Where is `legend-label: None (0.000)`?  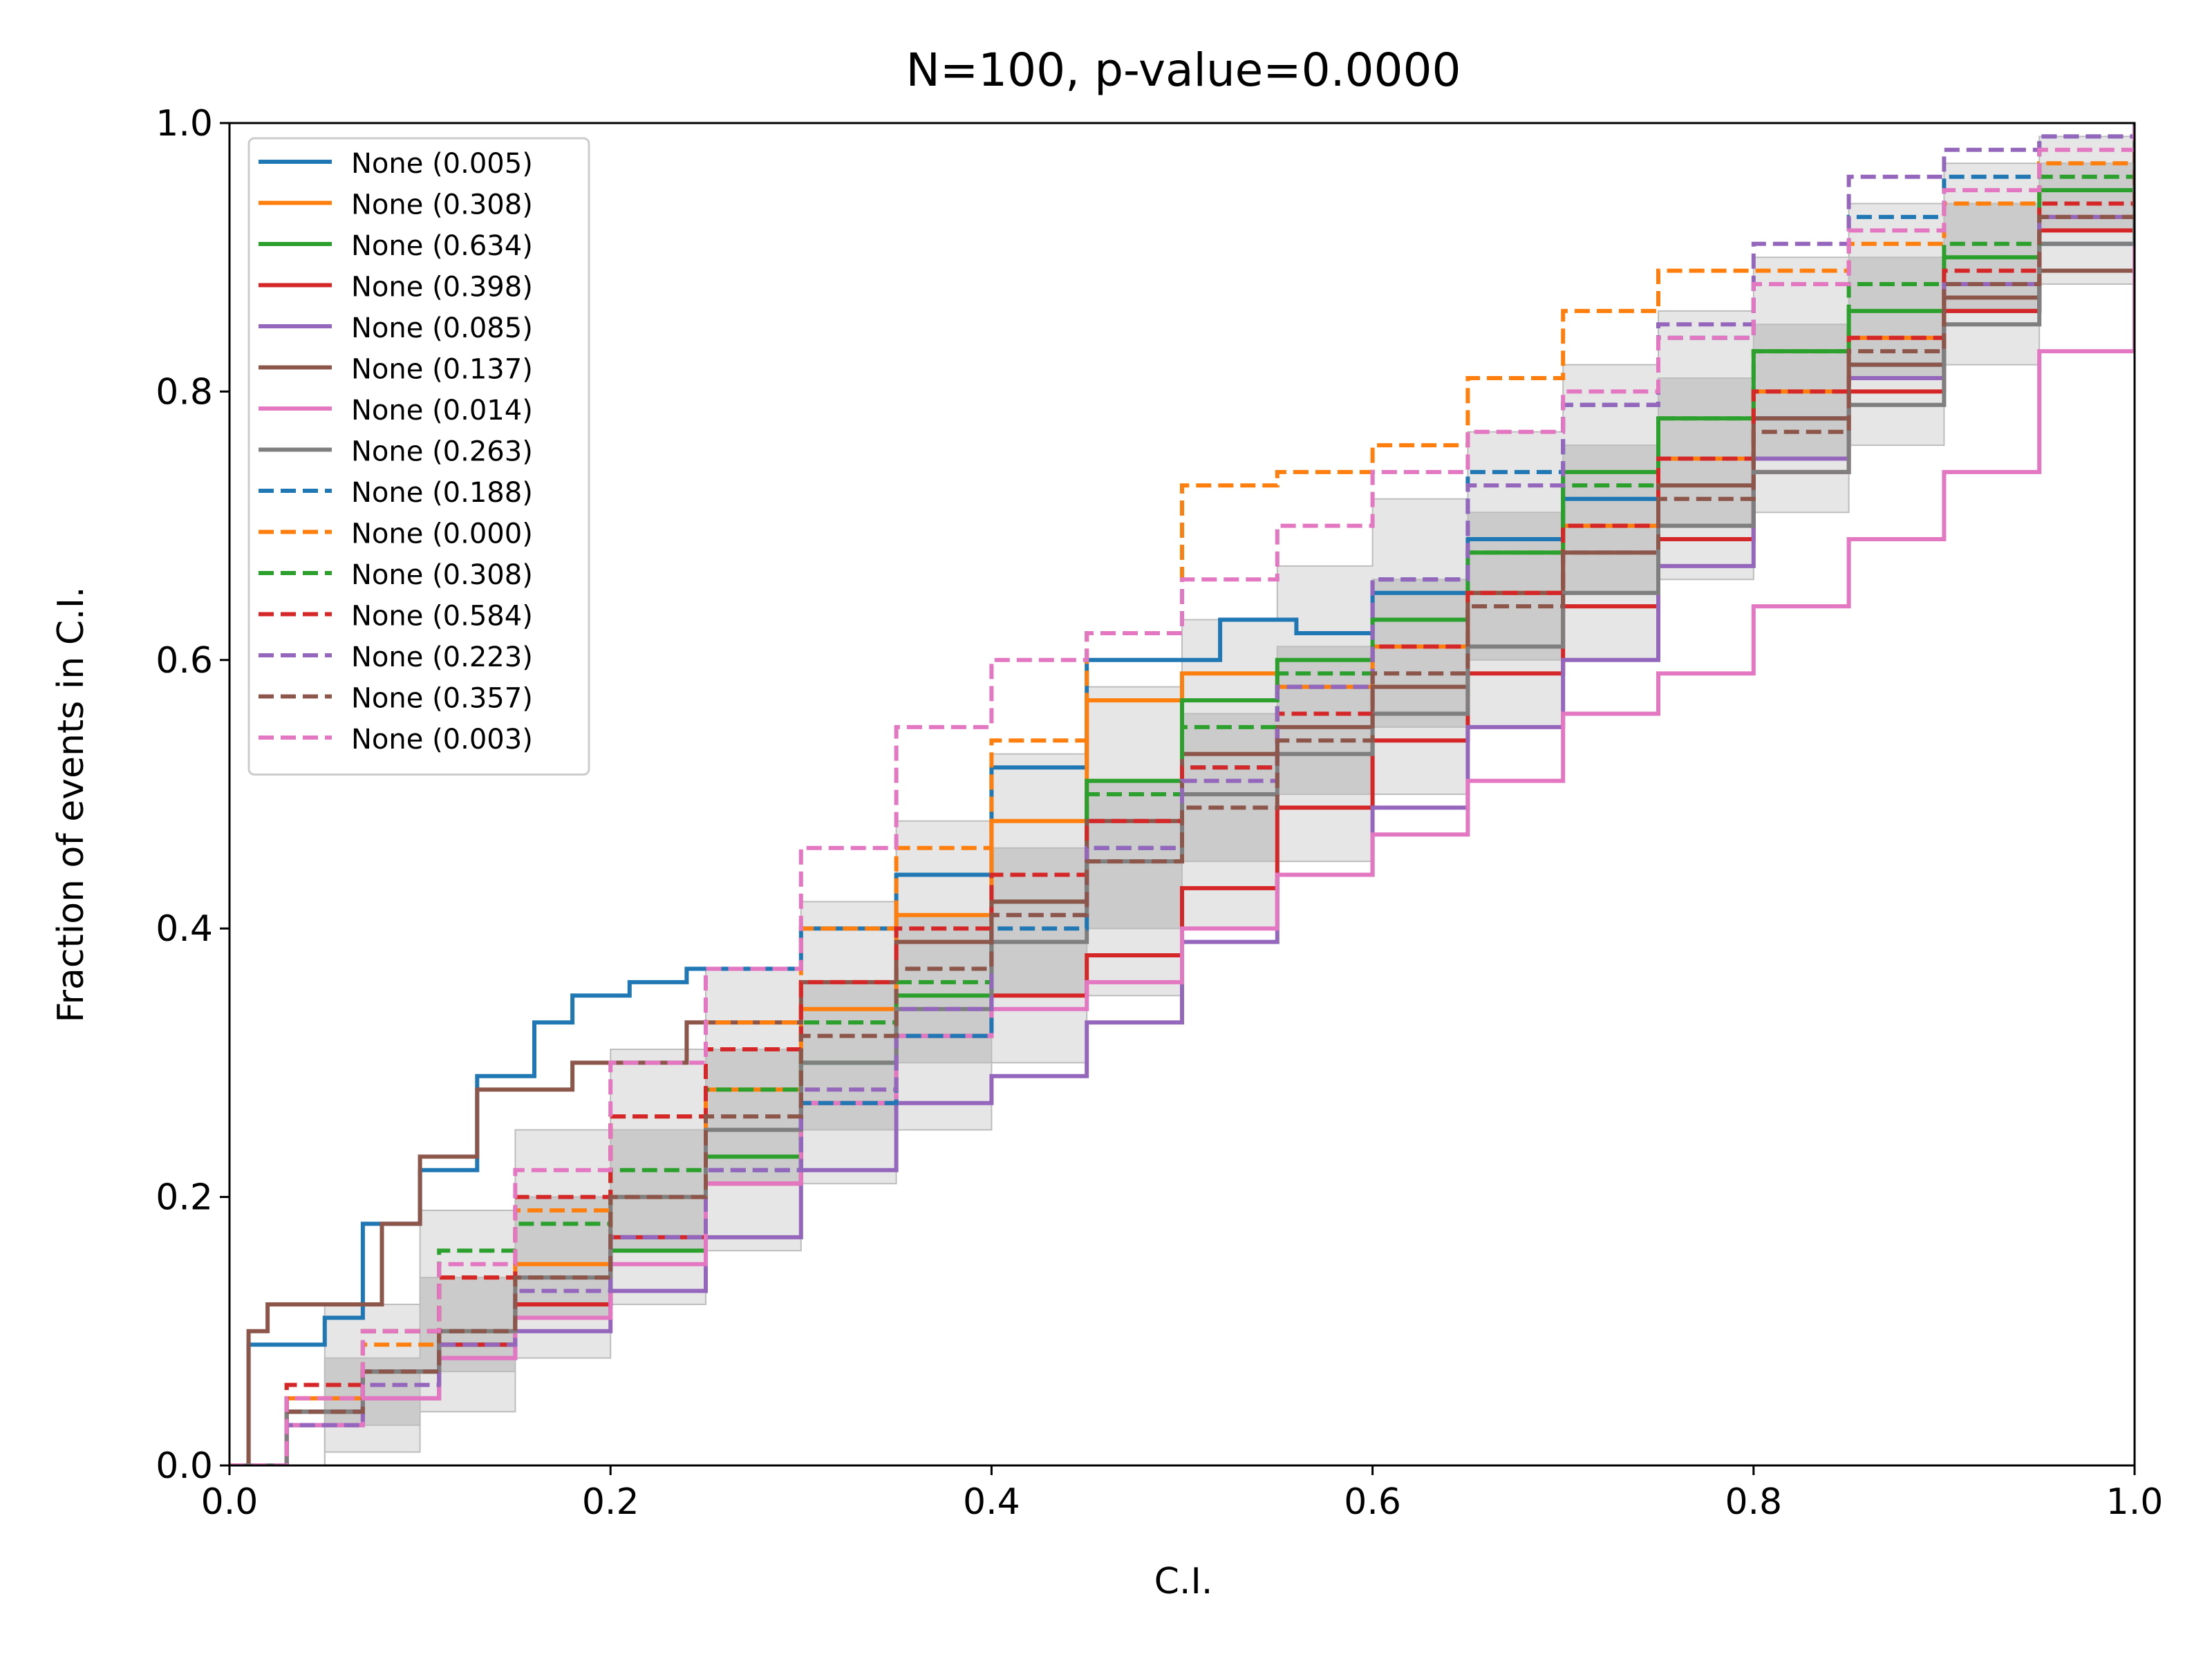 legend-label: None (0.000) is located at coordinates (442, 534).